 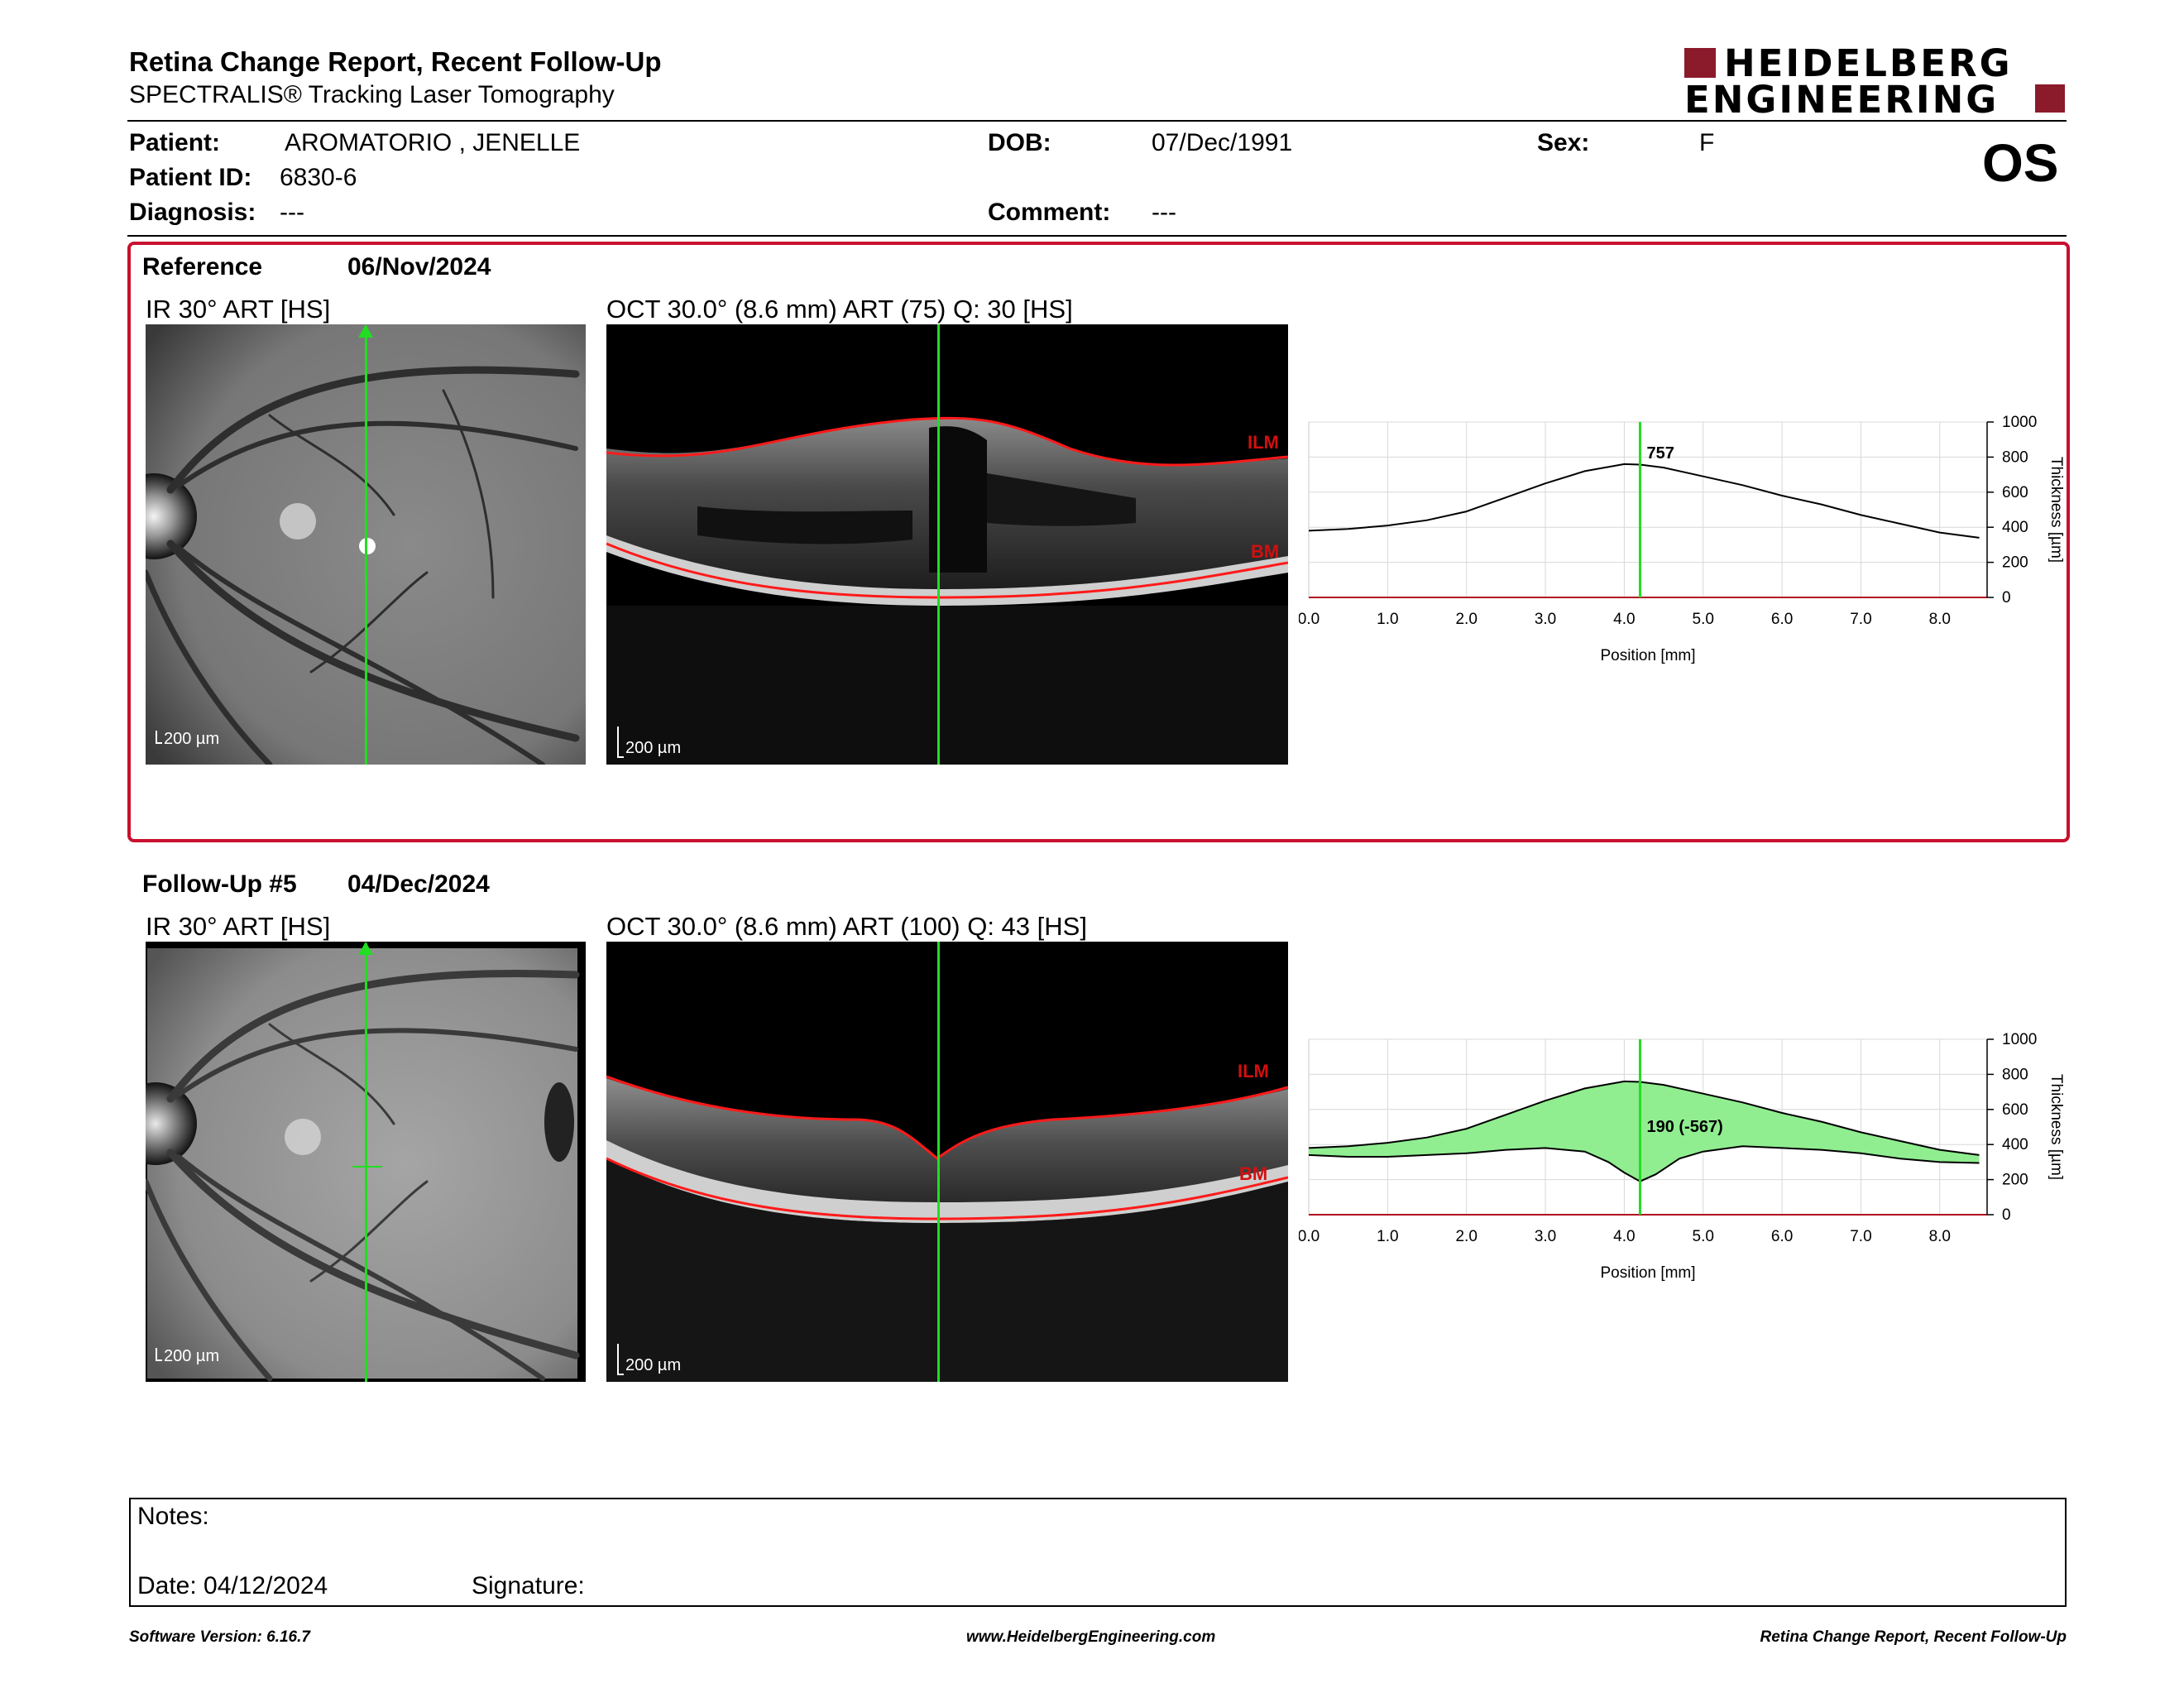 What do you see at coordinates (192, 739) in the screenshot?
I see `reference-ir-scale-label: 200 µm` at bounding box center [192, 739].